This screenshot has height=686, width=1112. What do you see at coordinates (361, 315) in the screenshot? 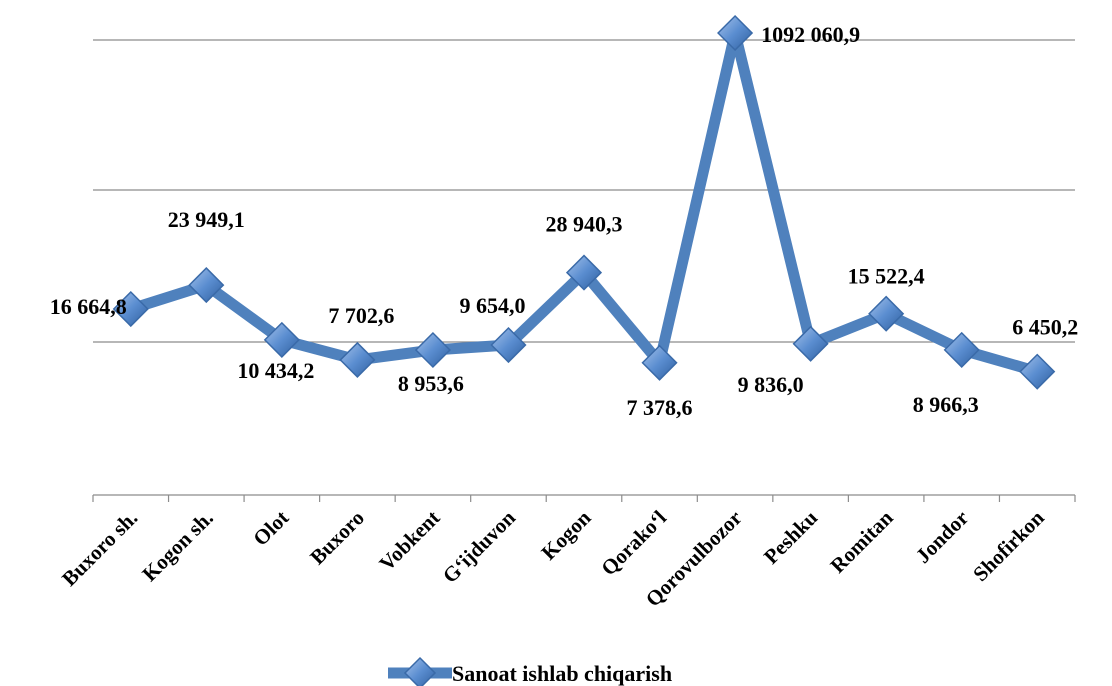
I see `data-label: 7 702,6` at bounding box center [361, 315].